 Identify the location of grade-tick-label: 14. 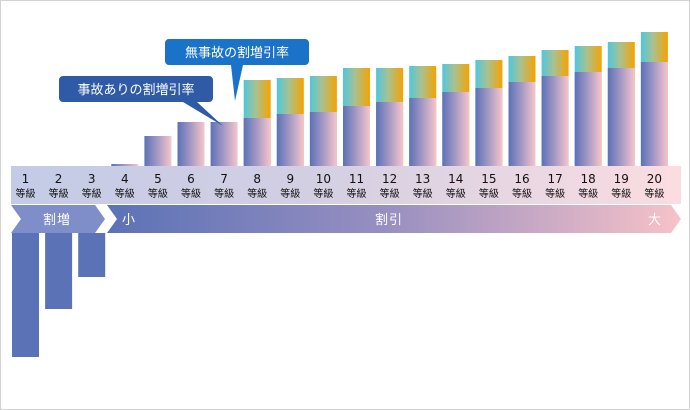
(455, 179).